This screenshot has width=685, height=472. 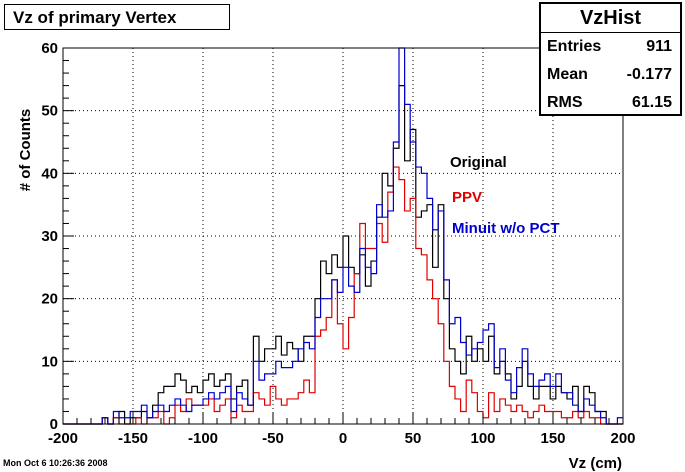 I want to click on legend: Original PPV Minuit w/o PCT, so click(x=504, y=195).